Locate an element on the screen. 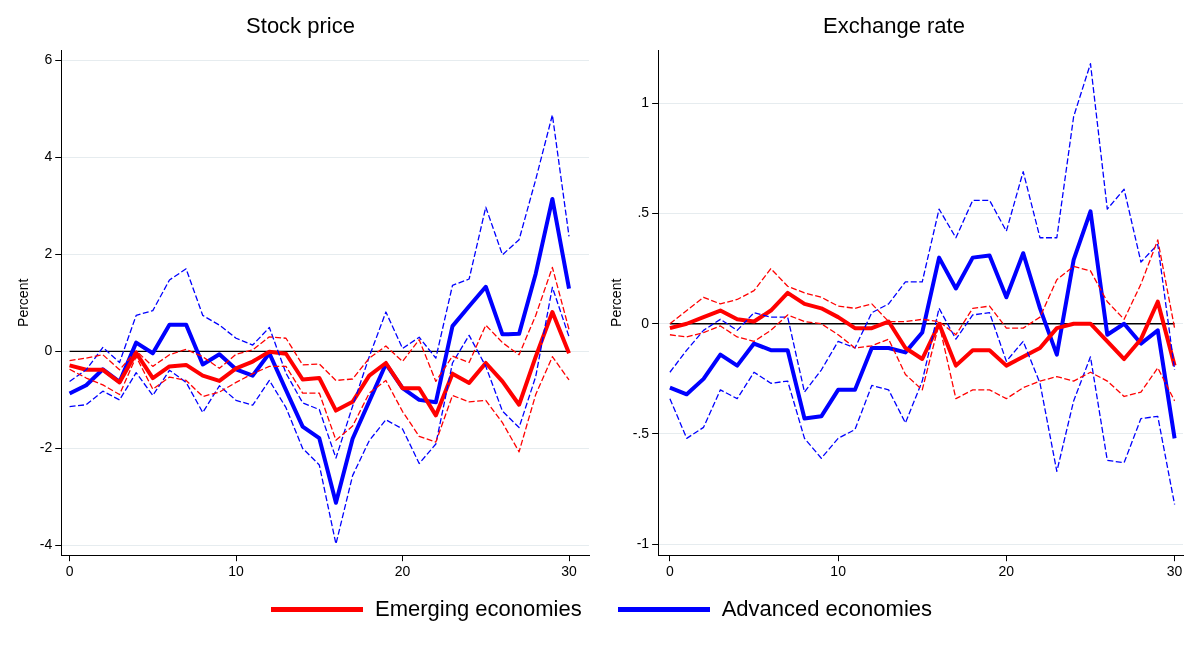  y-tick-label: -.5 is located at coordinates (641, 432).